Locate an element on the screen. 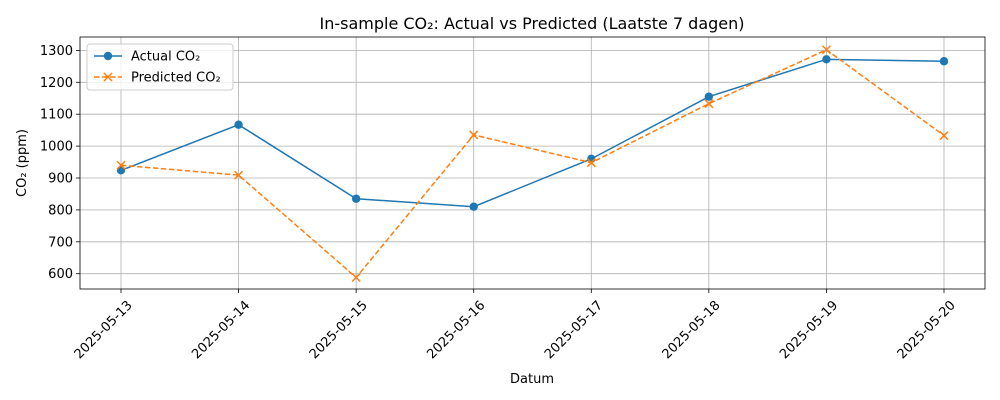 This screenshot has width=1000, height=400. y-tick-label: 900 is located at coordinates (60, 178).